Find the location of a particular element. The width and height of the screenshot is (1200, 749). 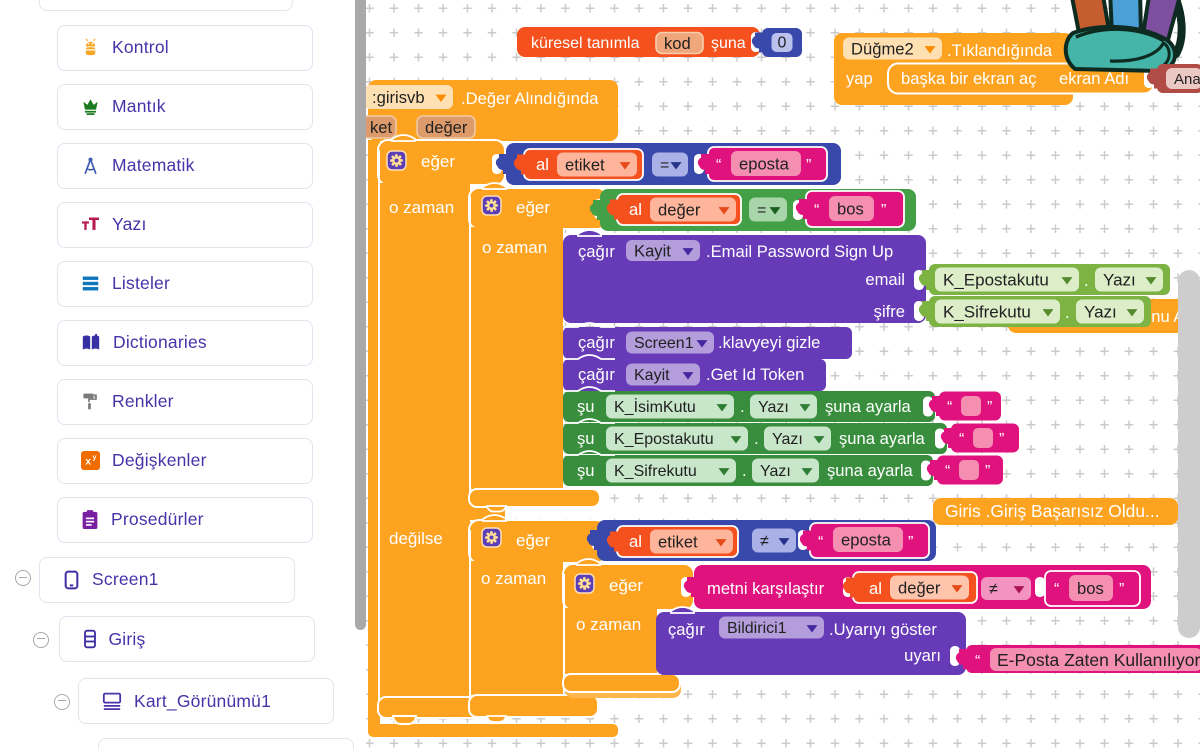

svg-text: y is located at coordinates (94, 458).